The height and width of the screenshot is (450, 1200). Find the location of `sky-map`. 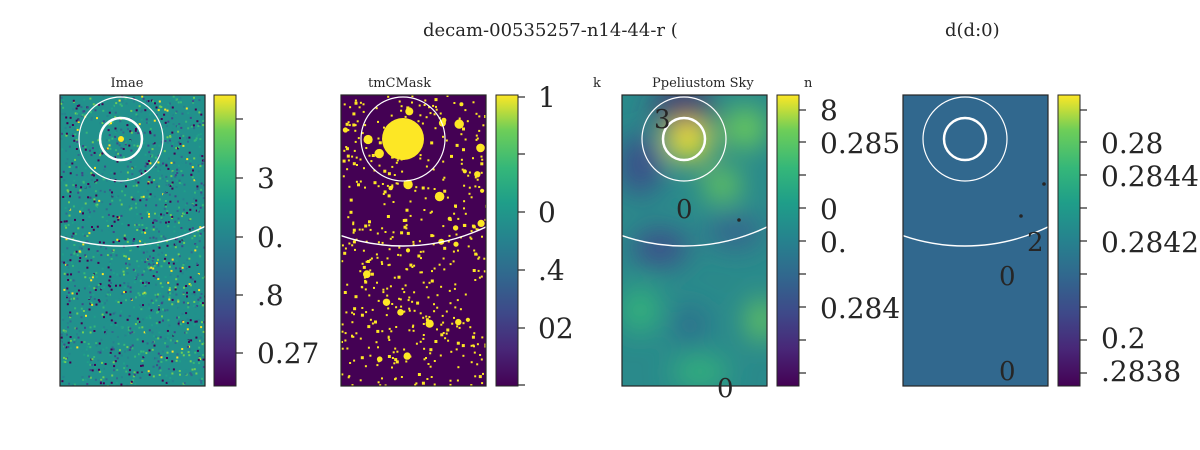

sky-map is located at coordinates (694, 240).